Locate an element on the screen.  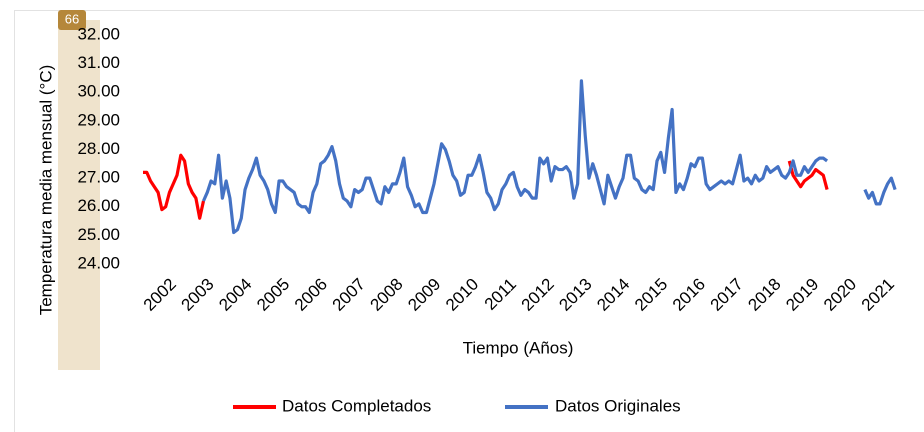
x-tick-label: 2020 is located at coordinates (840, 295).